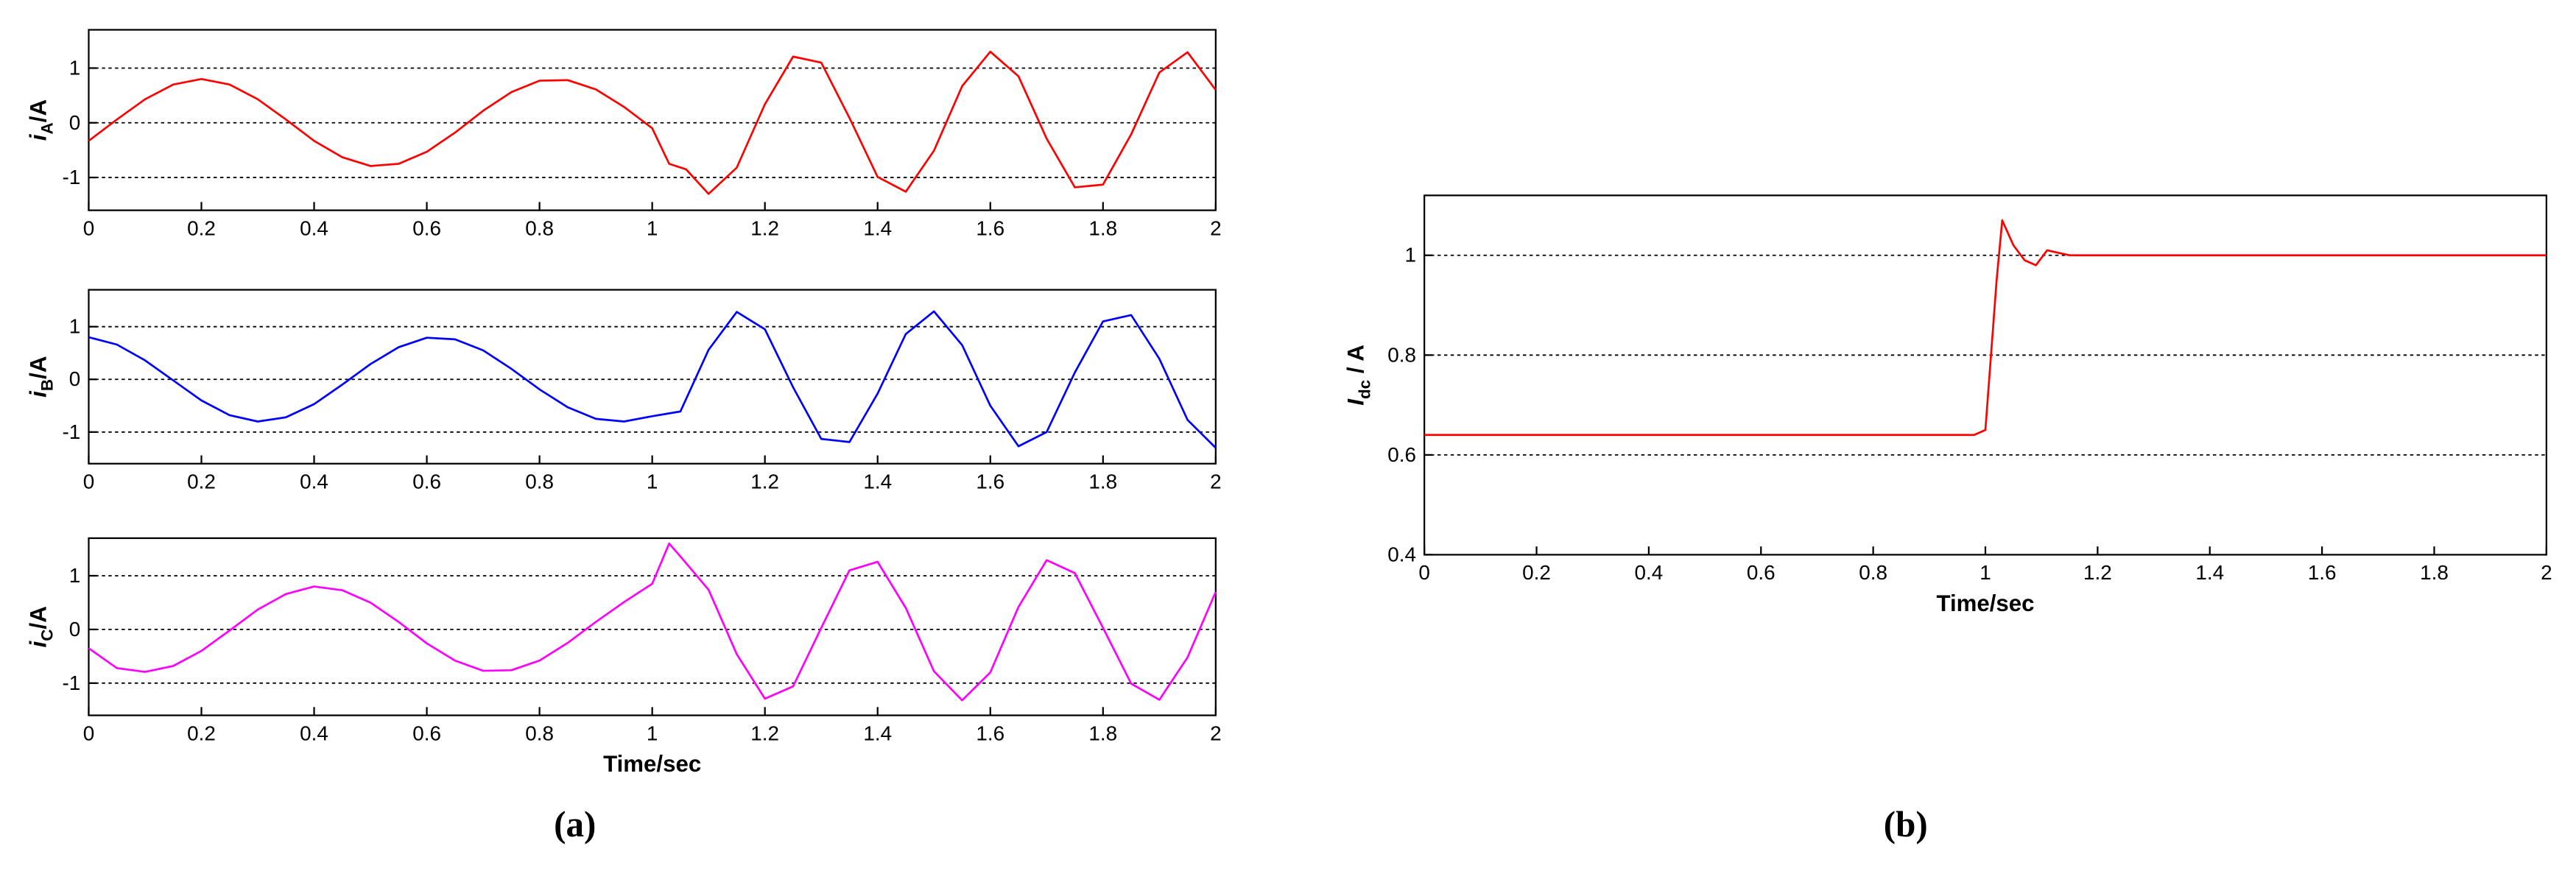  What do you see at coordinates (1401, 454) in the screenshot?
I see `y-tick-label: 0.6` at bounding box center [1401, 454].